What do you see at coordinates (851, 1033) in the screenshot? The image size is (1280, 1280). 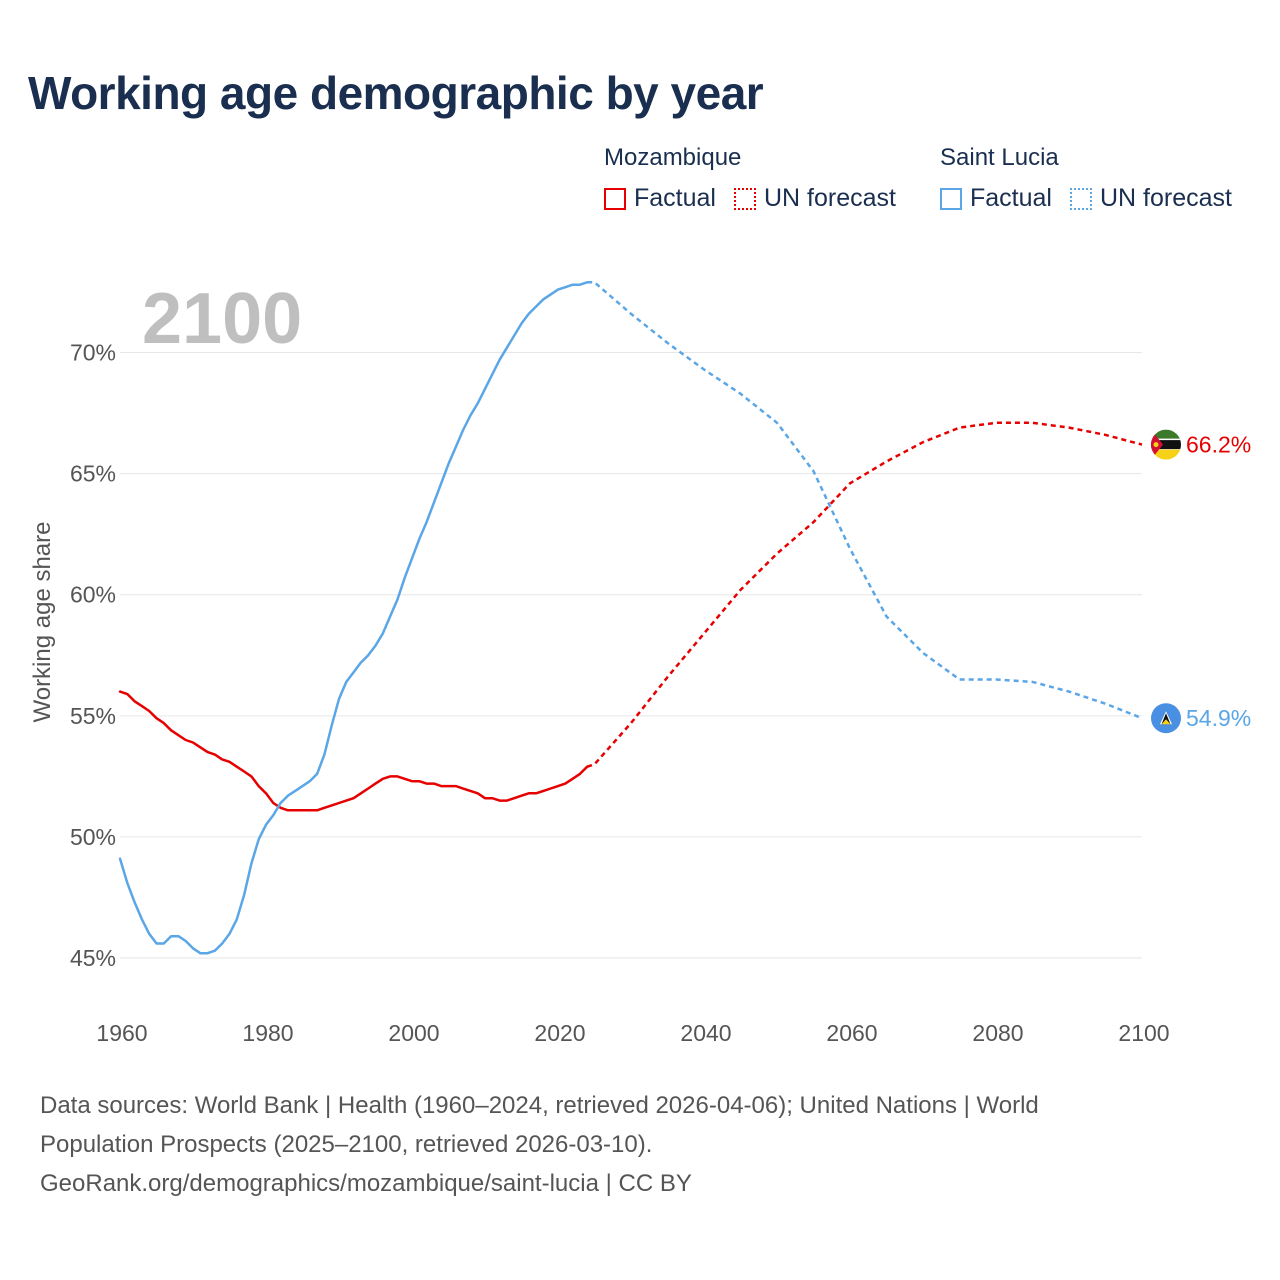 I see `x-tick-label: 2060` at bounding box center [851, 1033].